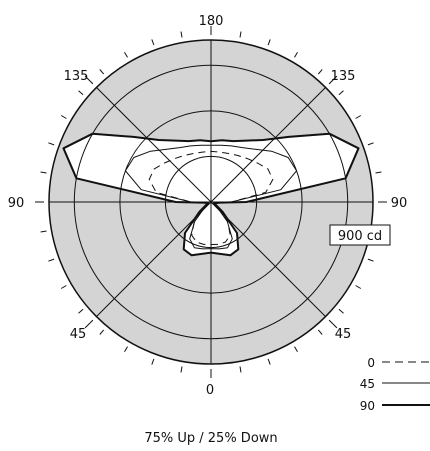  I want to click on scale-label: 900 cd, so click(360, 236).